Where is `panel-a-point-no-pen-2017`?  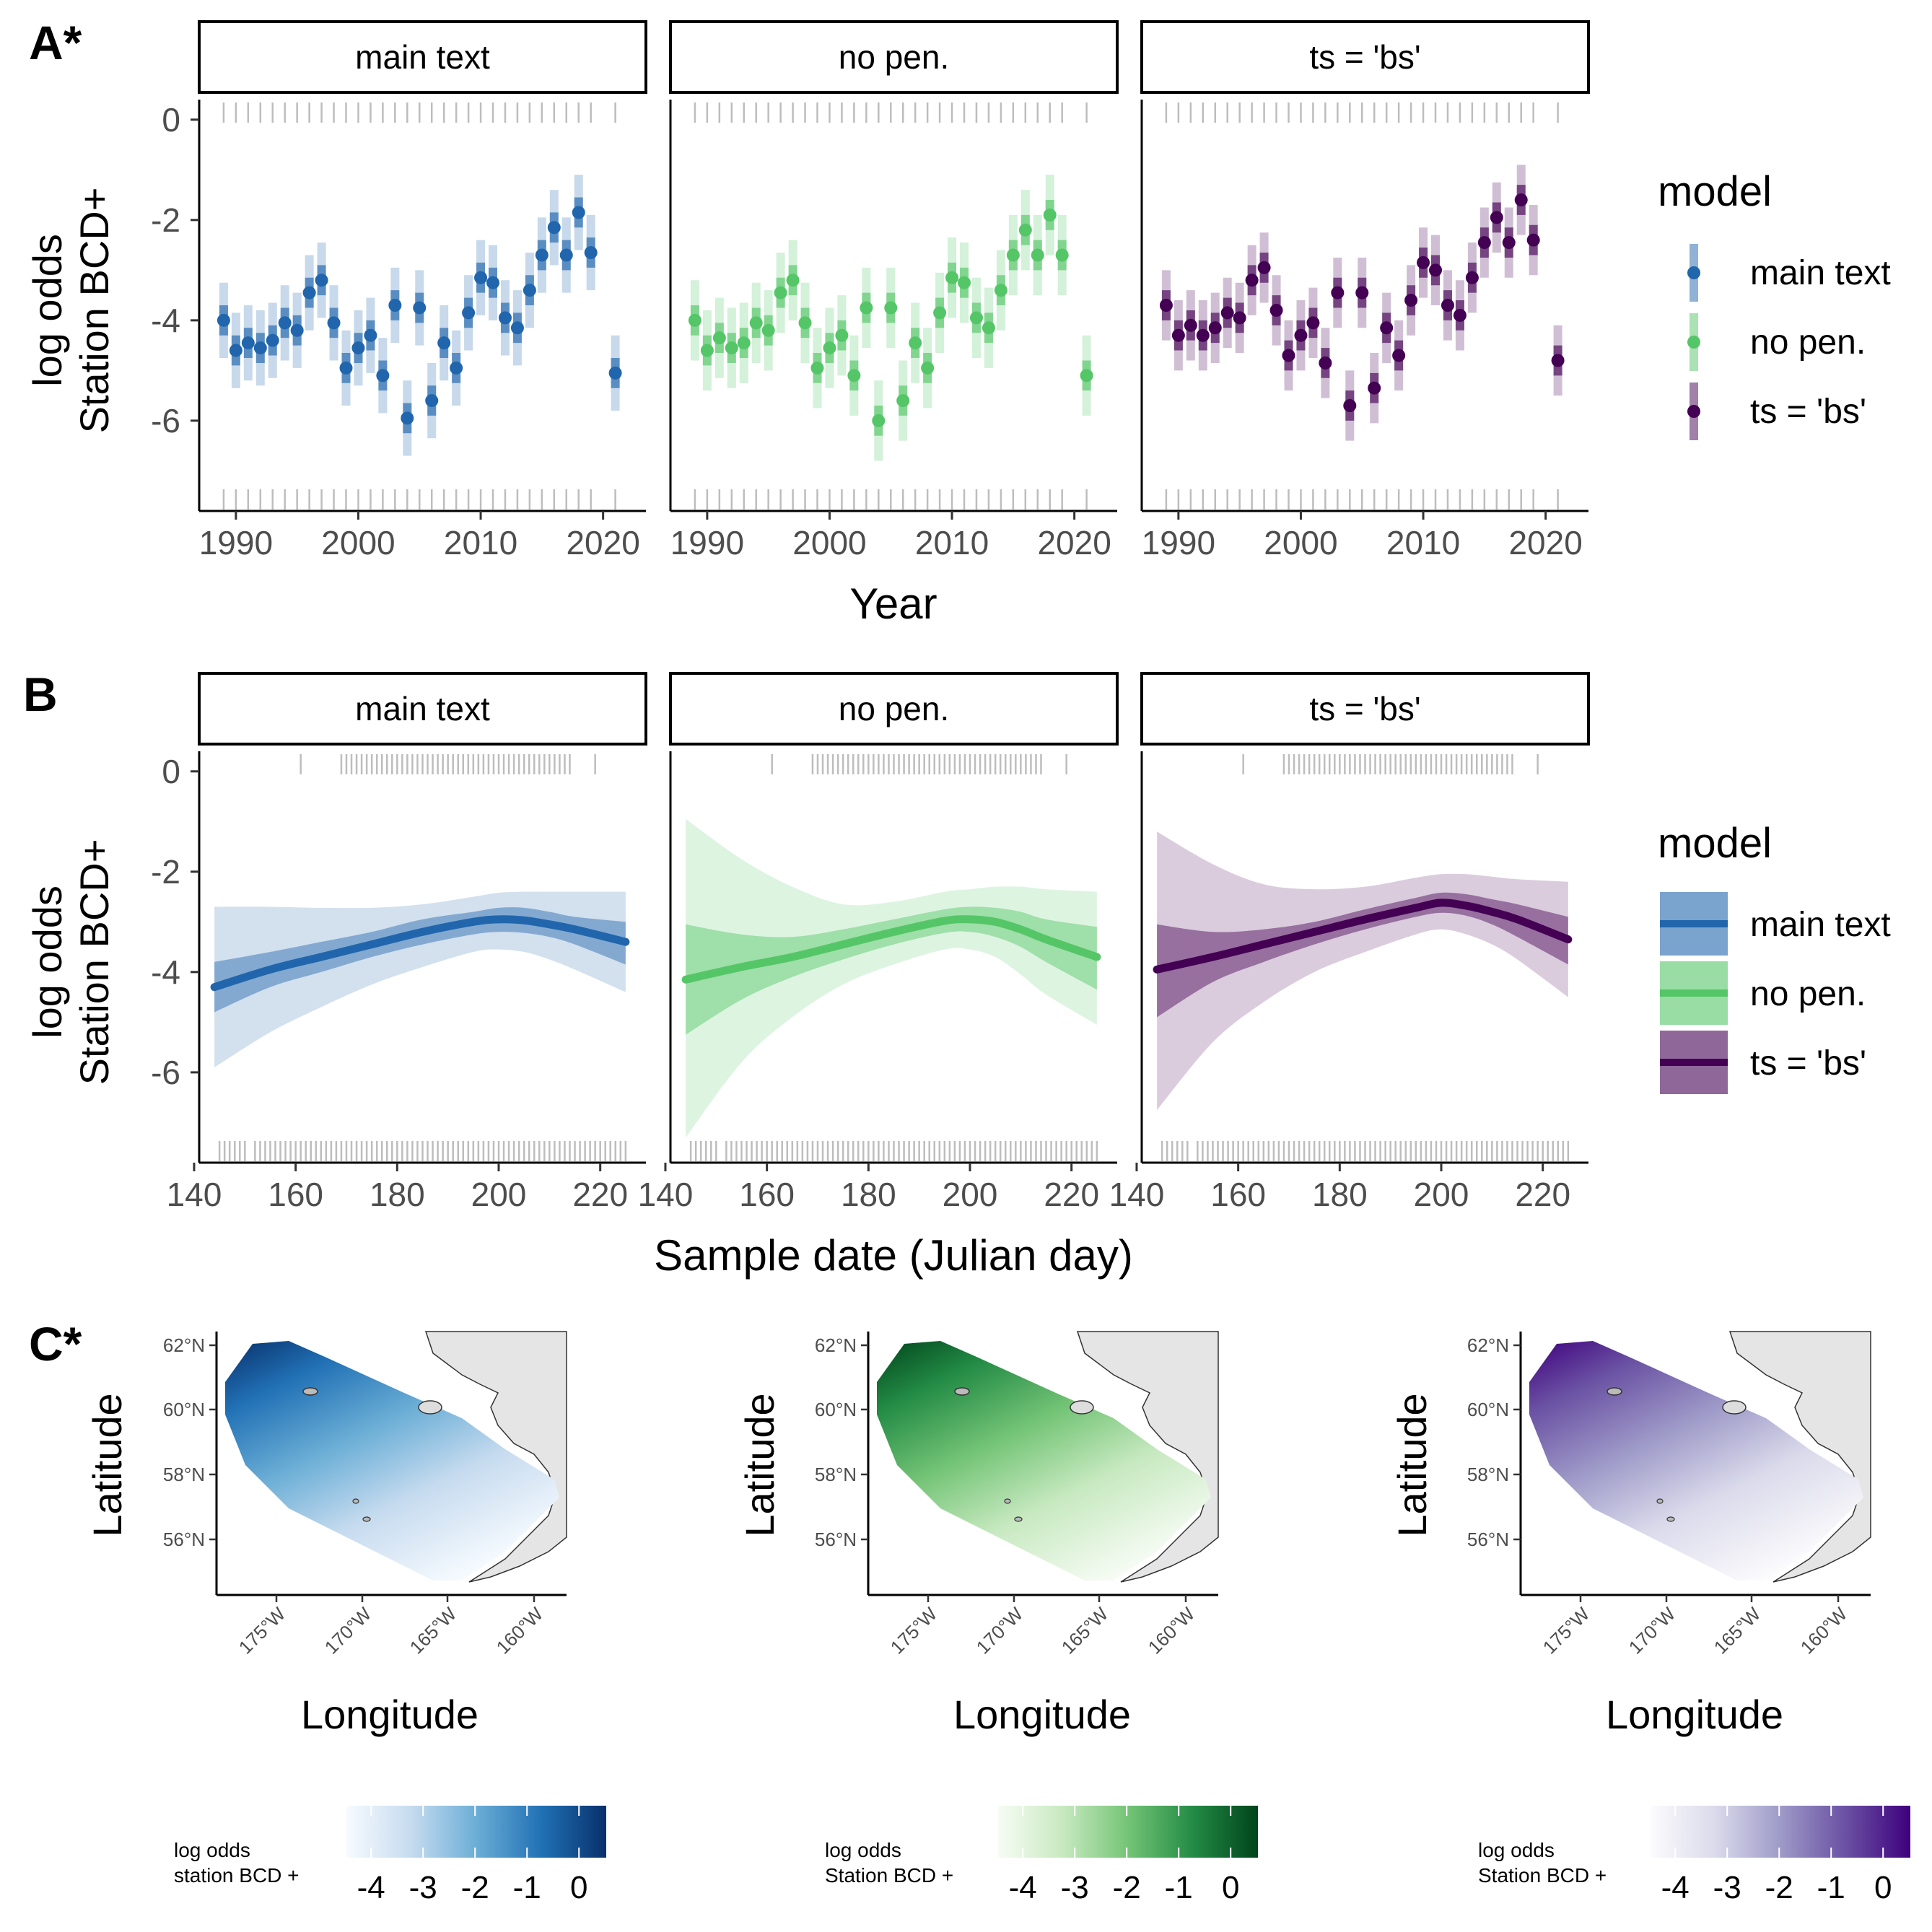
panel-a-point-no-pen-2017 is located at coordinates (1037, 255).